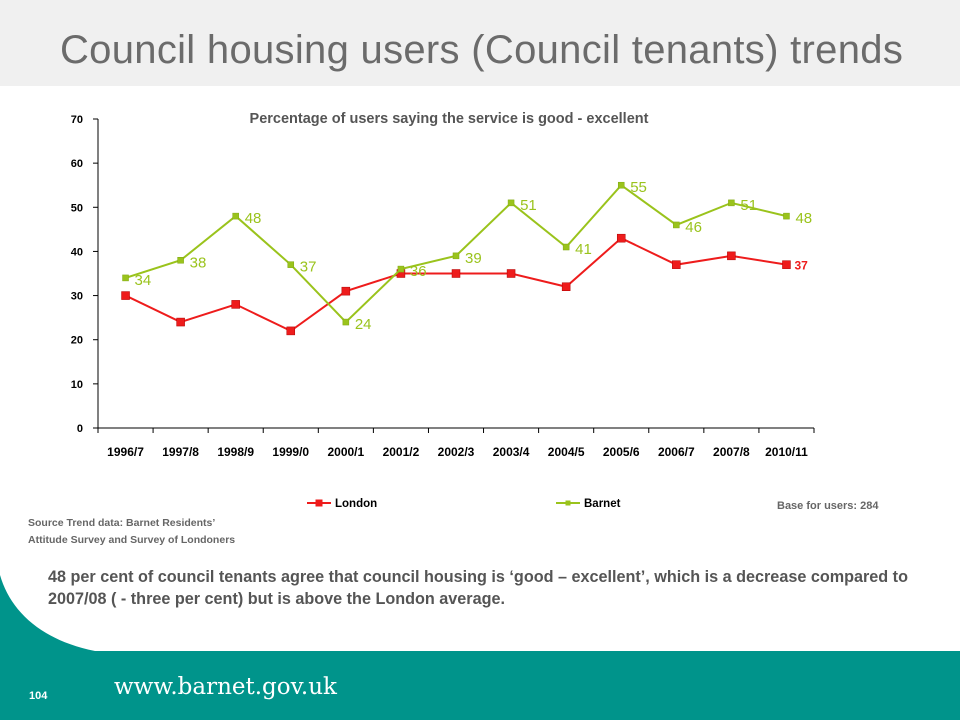 The width and height of the screenshot is (960, 720). Describe the element at coordinates (319, 503) in the screenshot. I see `legend-marker-london` at that location.